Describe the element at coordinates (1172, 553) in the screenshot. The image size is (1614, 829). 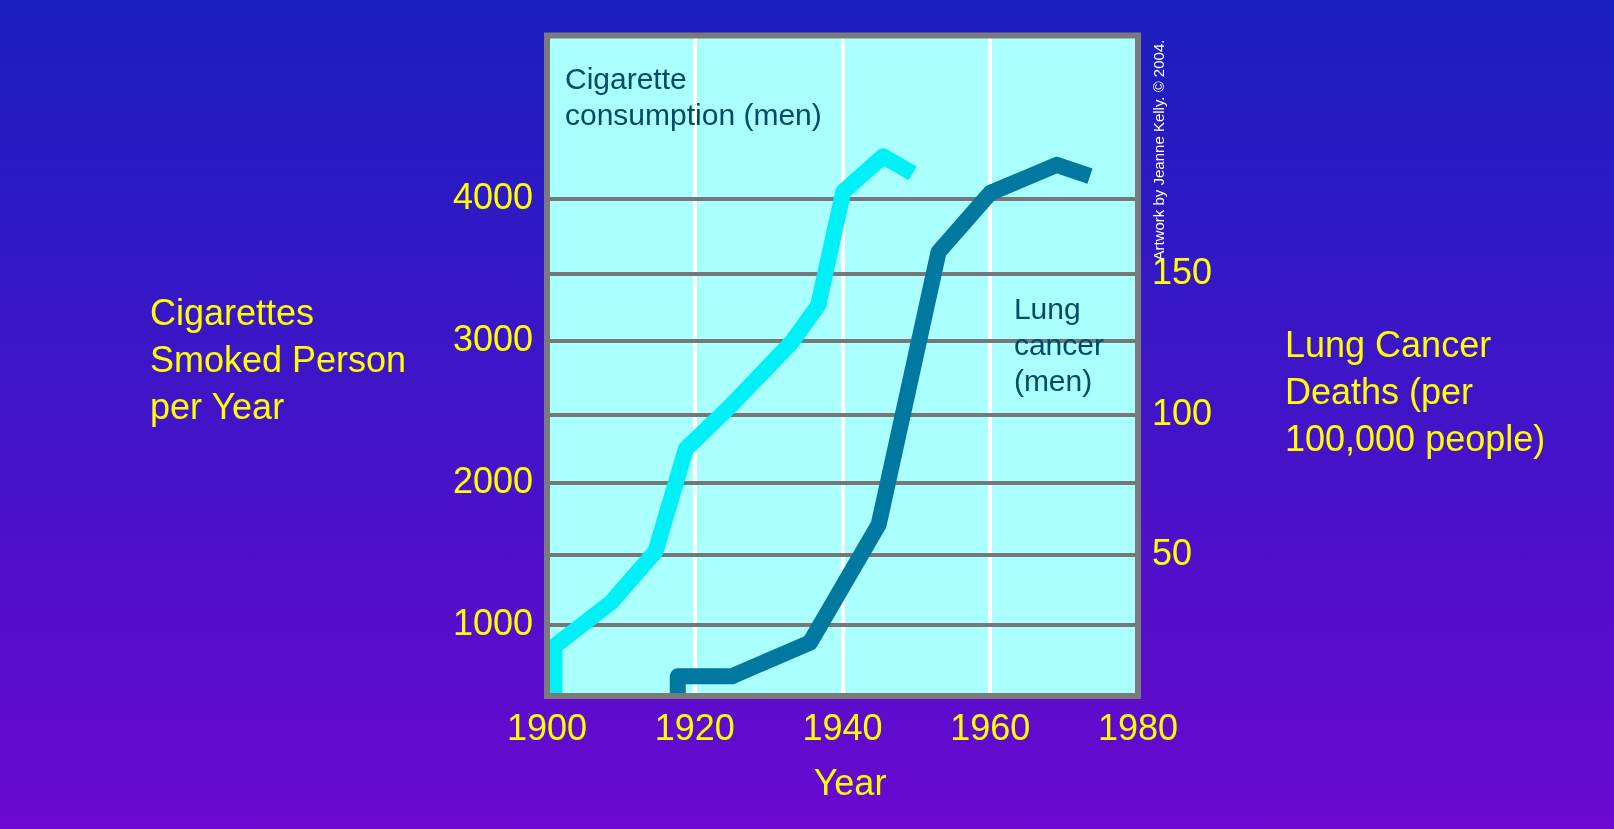
I see `y2-tick-label: 50` at that location.